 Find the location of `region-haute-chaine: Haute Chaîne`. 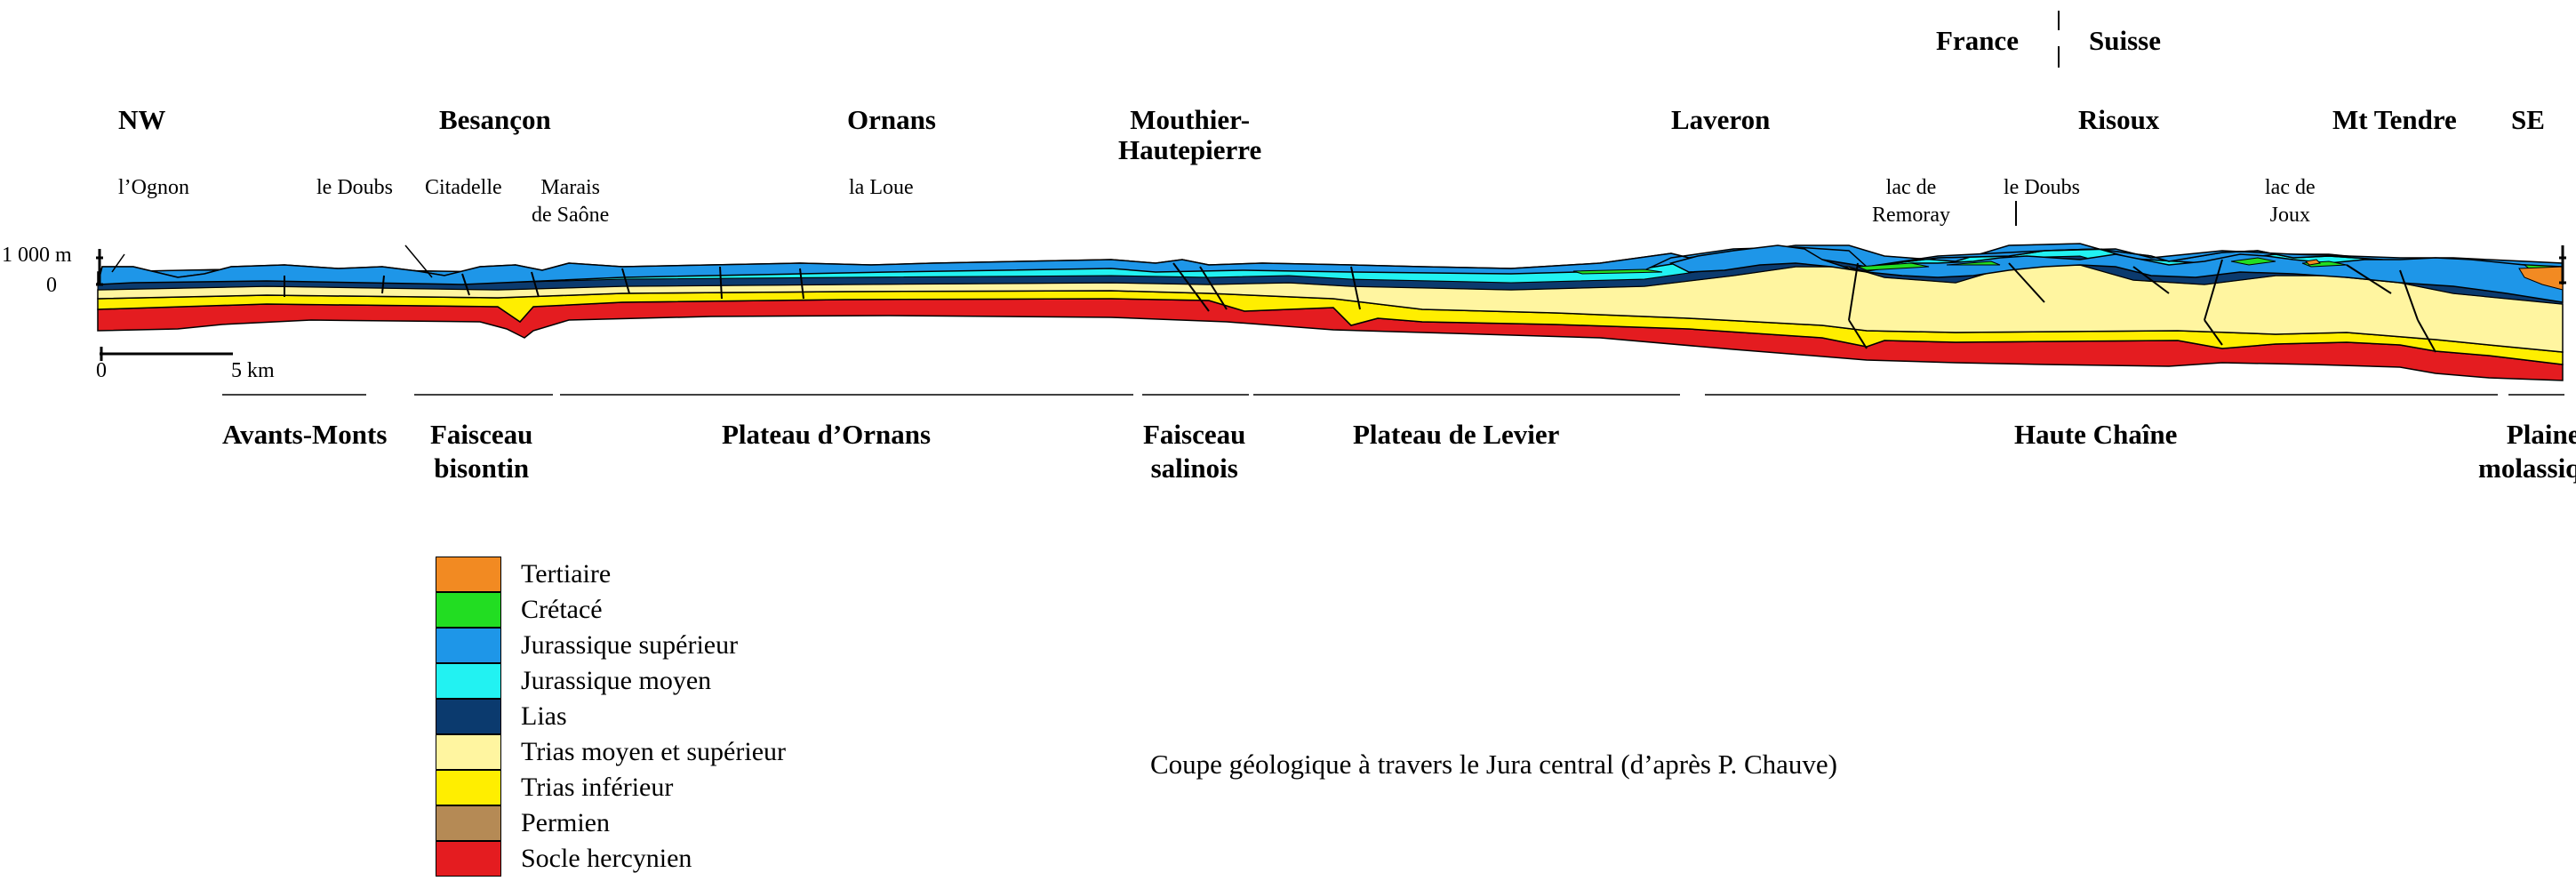

region-haute-chaine: Haute Chaîne is located at coordinates (2096, 434).